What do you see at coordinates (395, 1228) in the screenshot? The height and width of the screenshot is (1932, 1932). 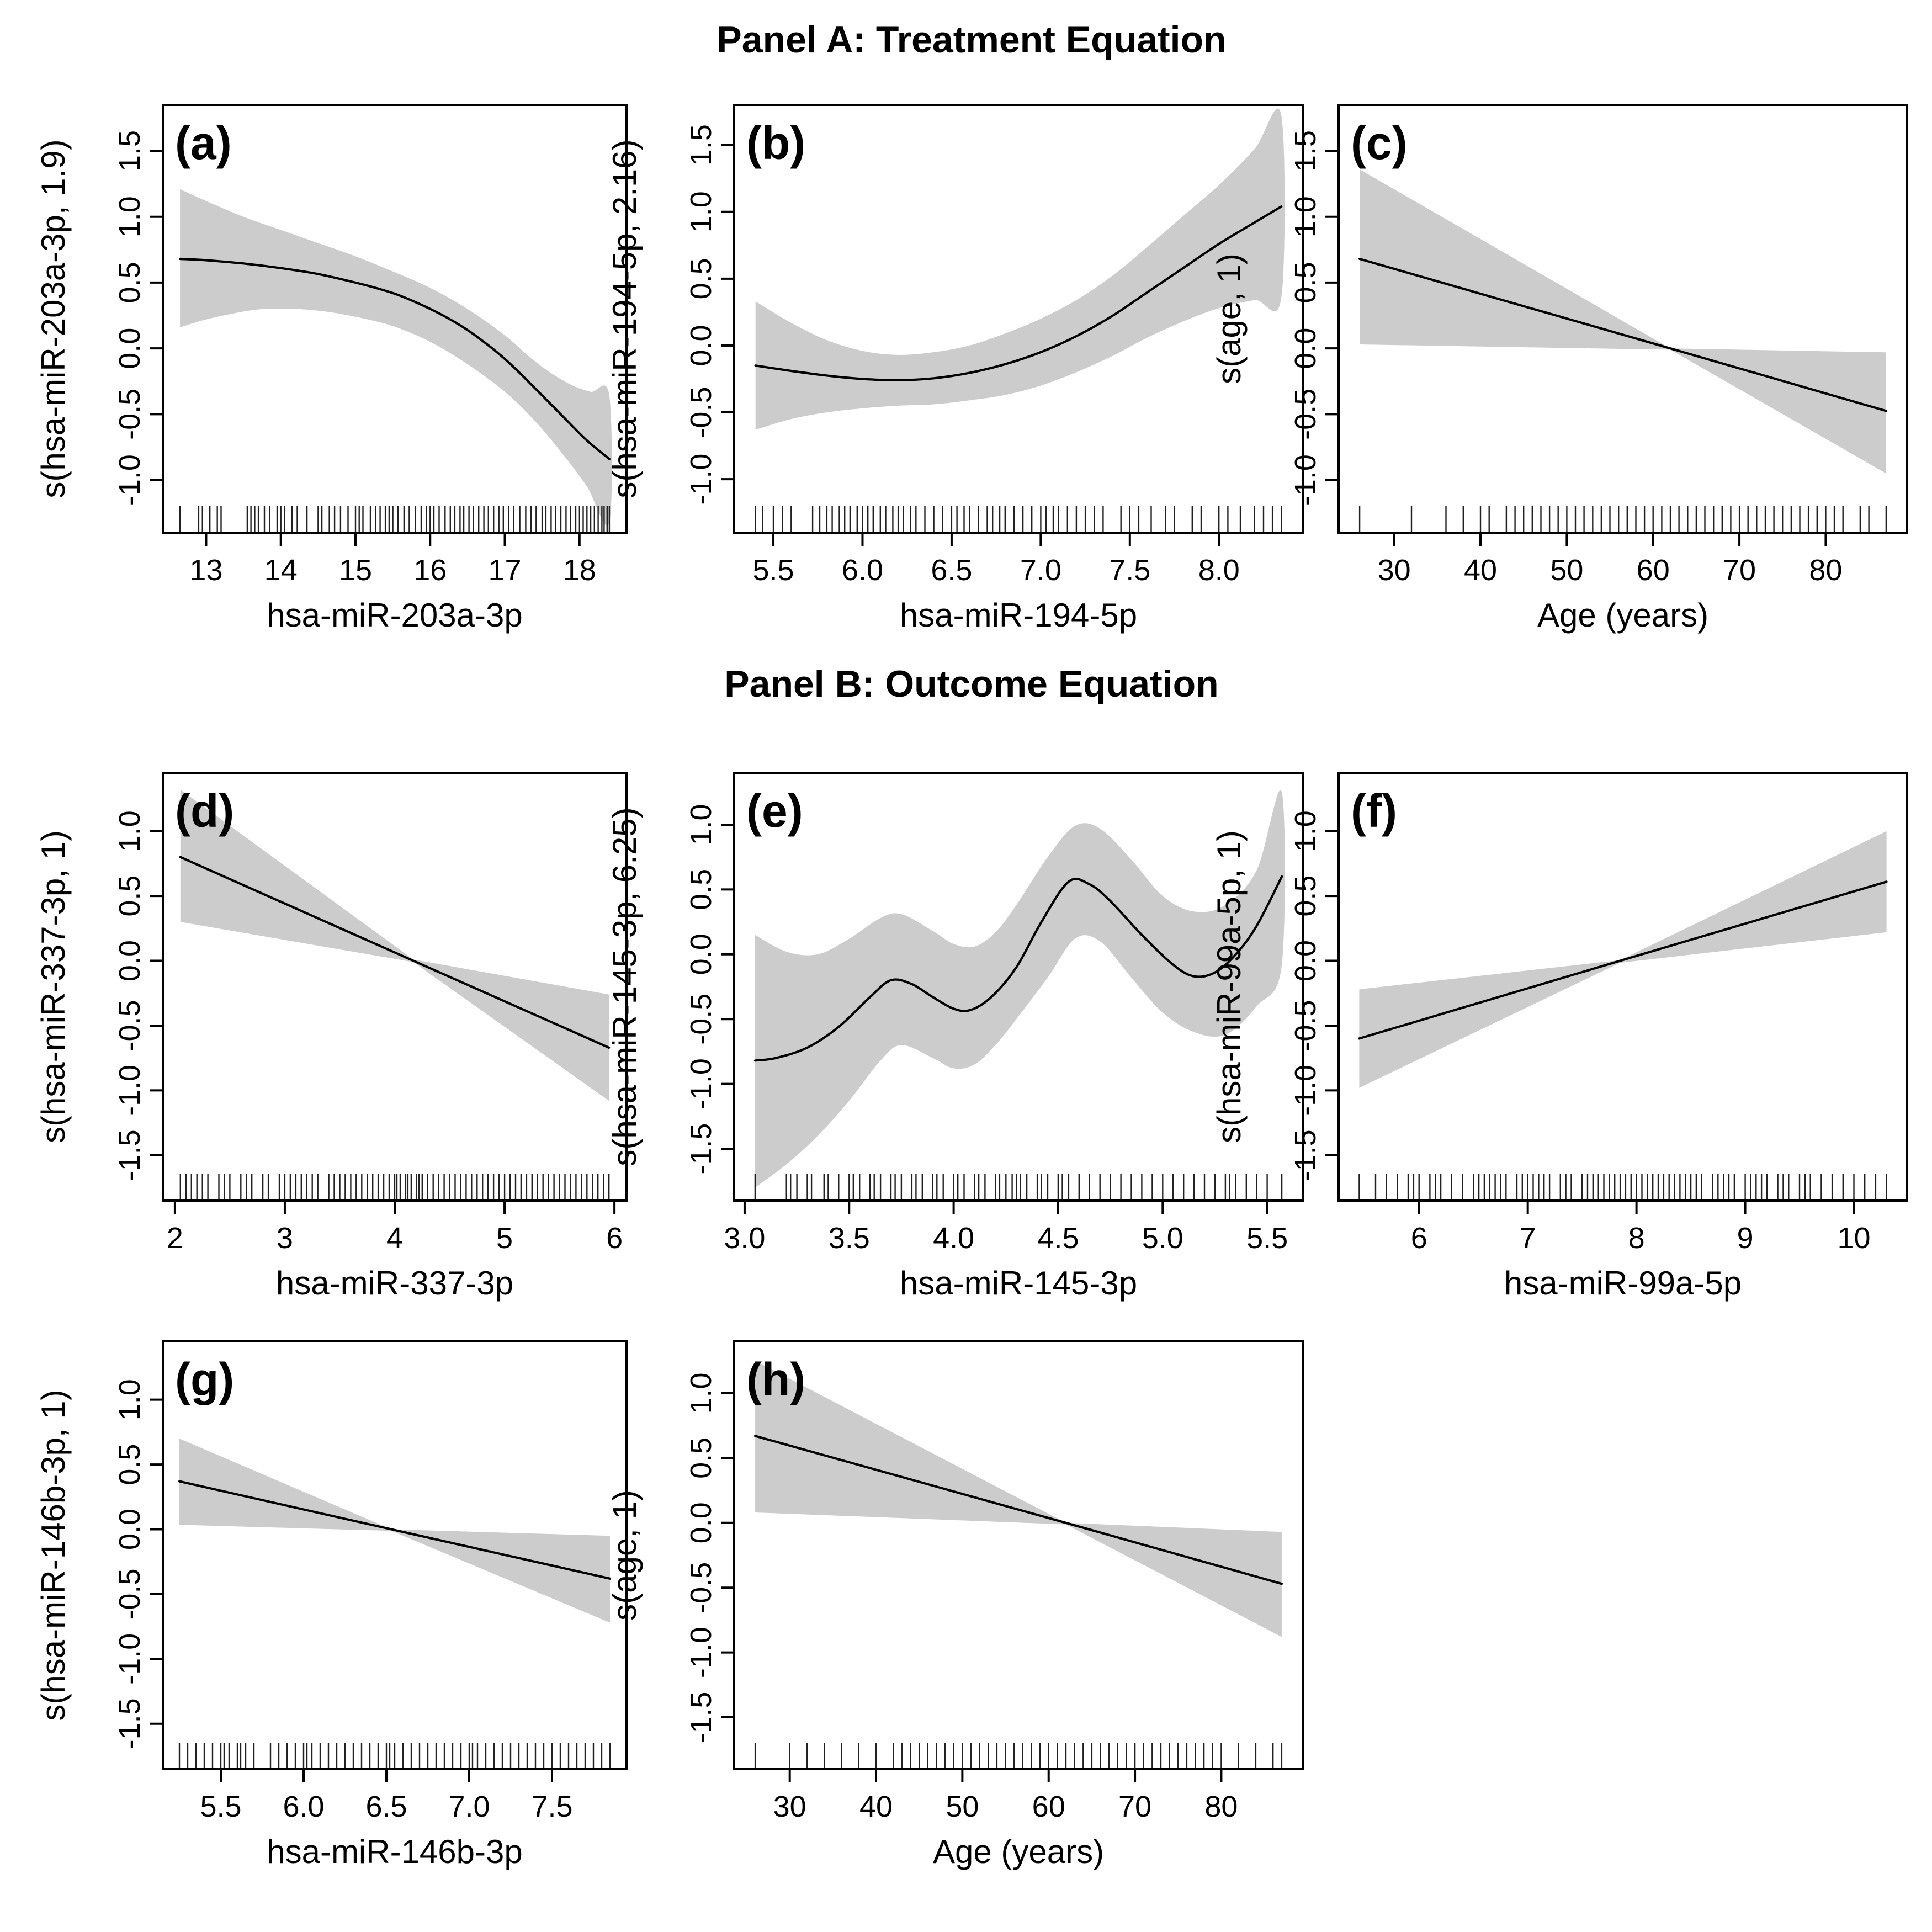 I see `x-axis: 2 3 4 5 6` at bounding box center [395, 1228].